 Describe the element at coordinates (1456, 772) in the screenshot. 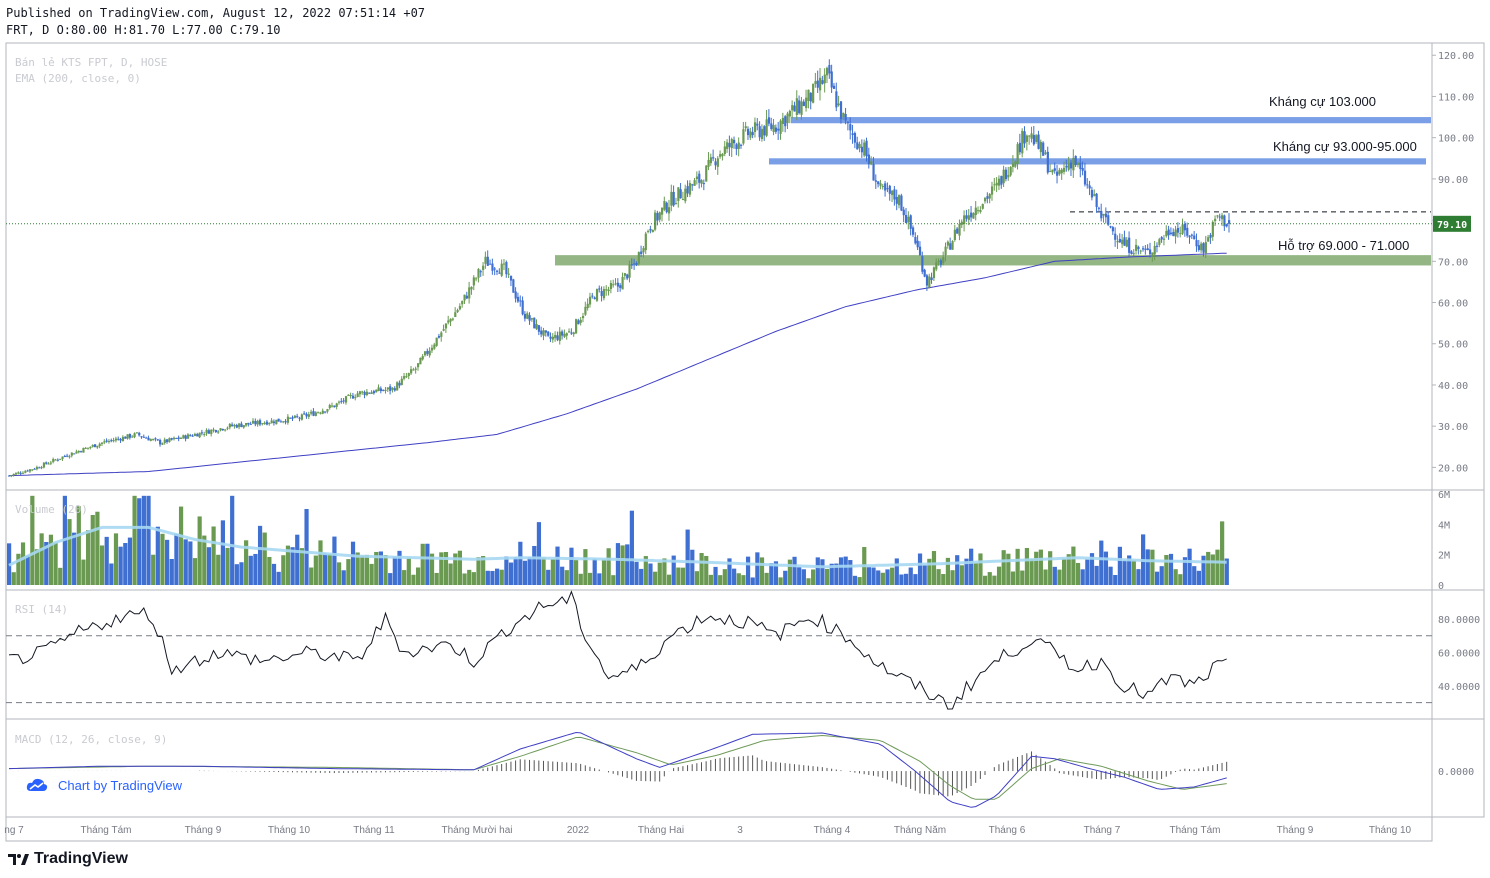

I see `macd-axis: 0.0000` at that location.